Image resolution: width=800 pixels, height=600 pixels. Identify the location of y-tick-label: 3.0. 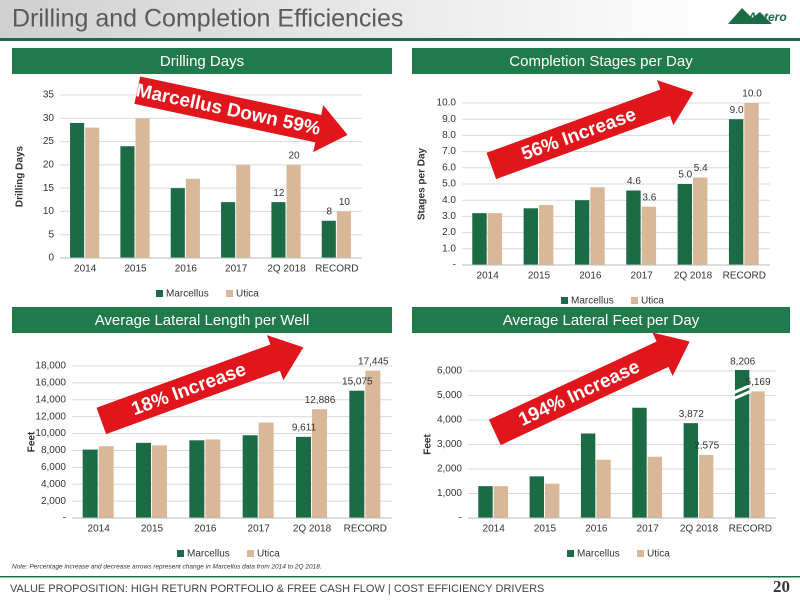
(449, 216).